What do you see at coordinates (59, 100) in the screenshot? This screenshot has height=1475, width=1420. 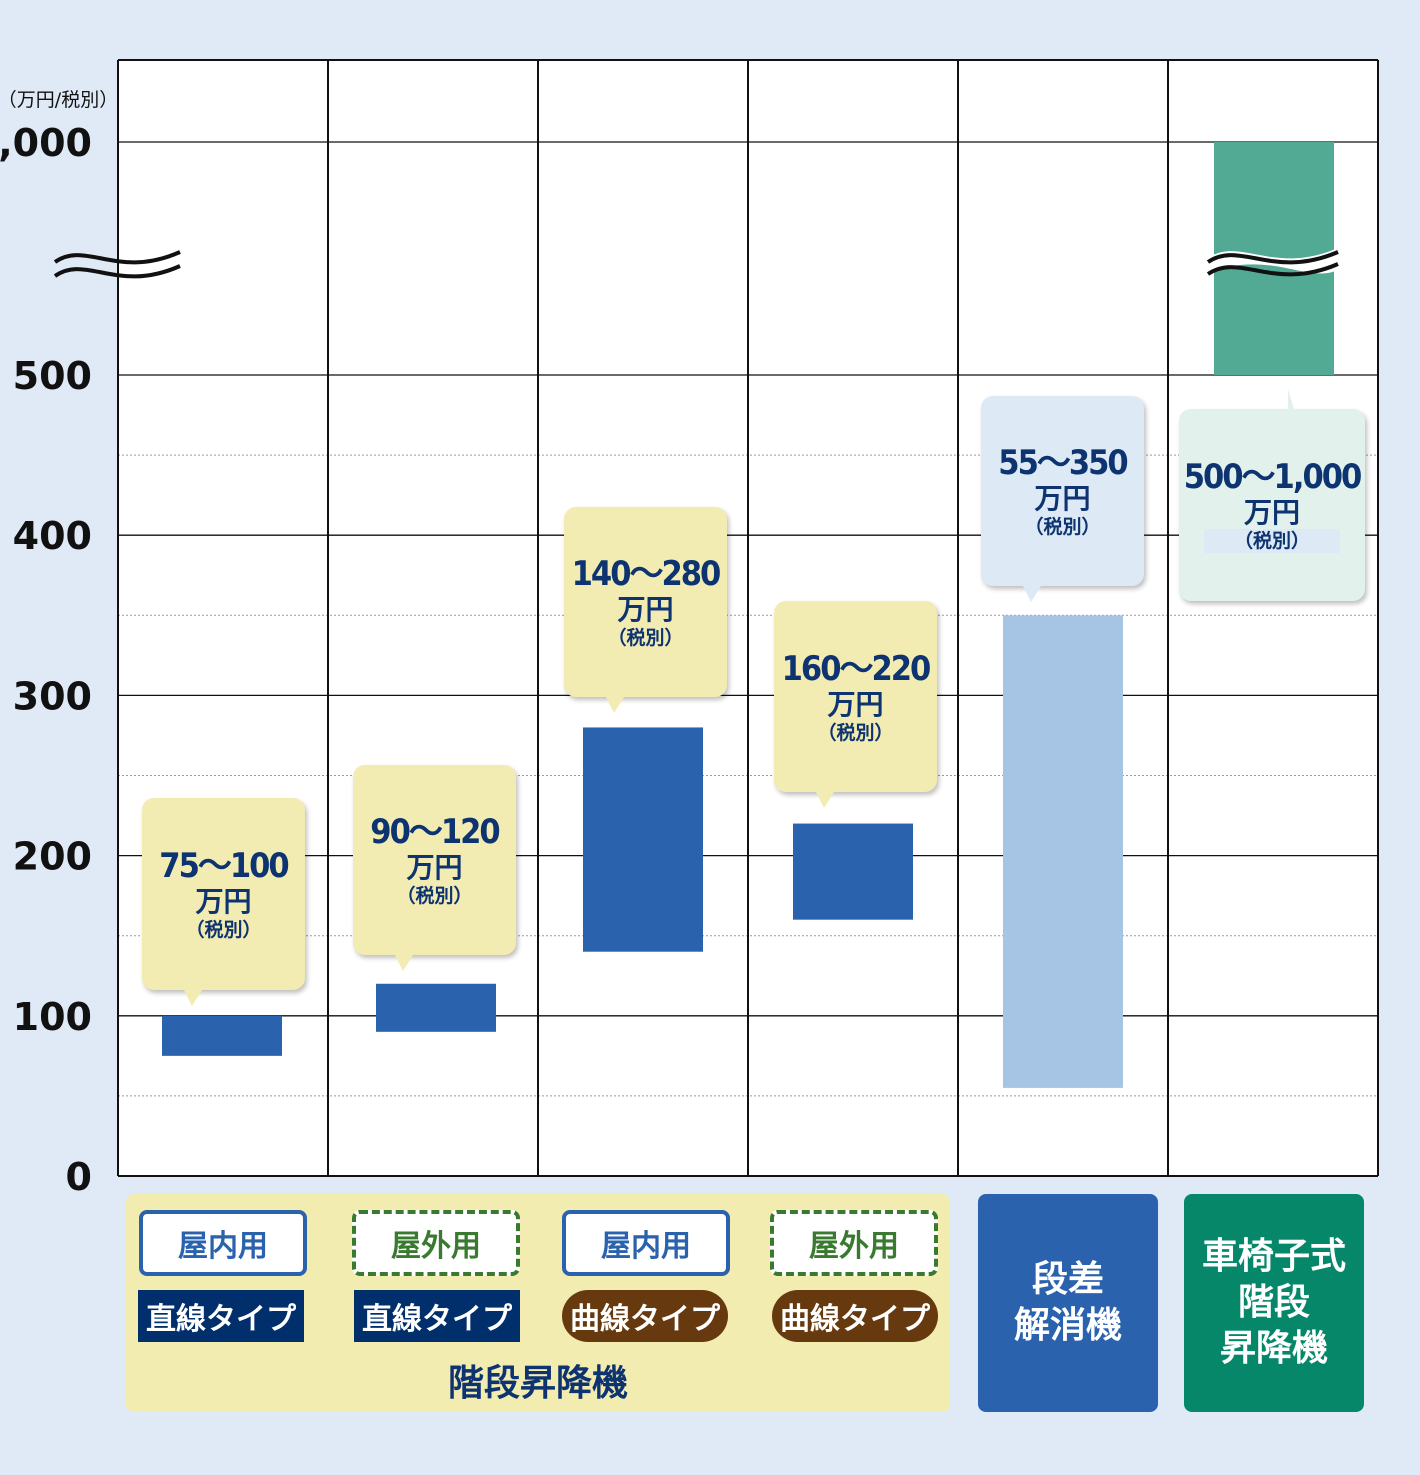 I see `unit-label: （万円/税別）` at bounding box center [59, 100].